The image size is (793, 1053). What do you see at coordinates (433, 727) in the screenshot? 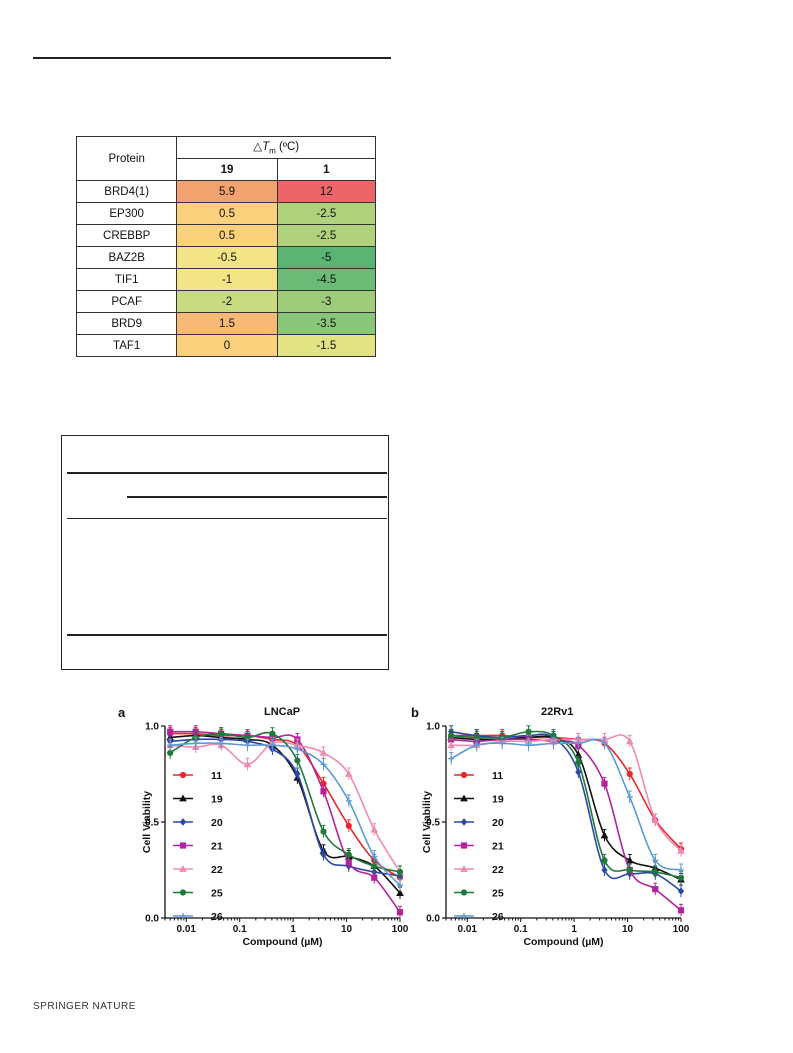
I see `y-tick-label: 1.0` at bounding box center [433, 727].